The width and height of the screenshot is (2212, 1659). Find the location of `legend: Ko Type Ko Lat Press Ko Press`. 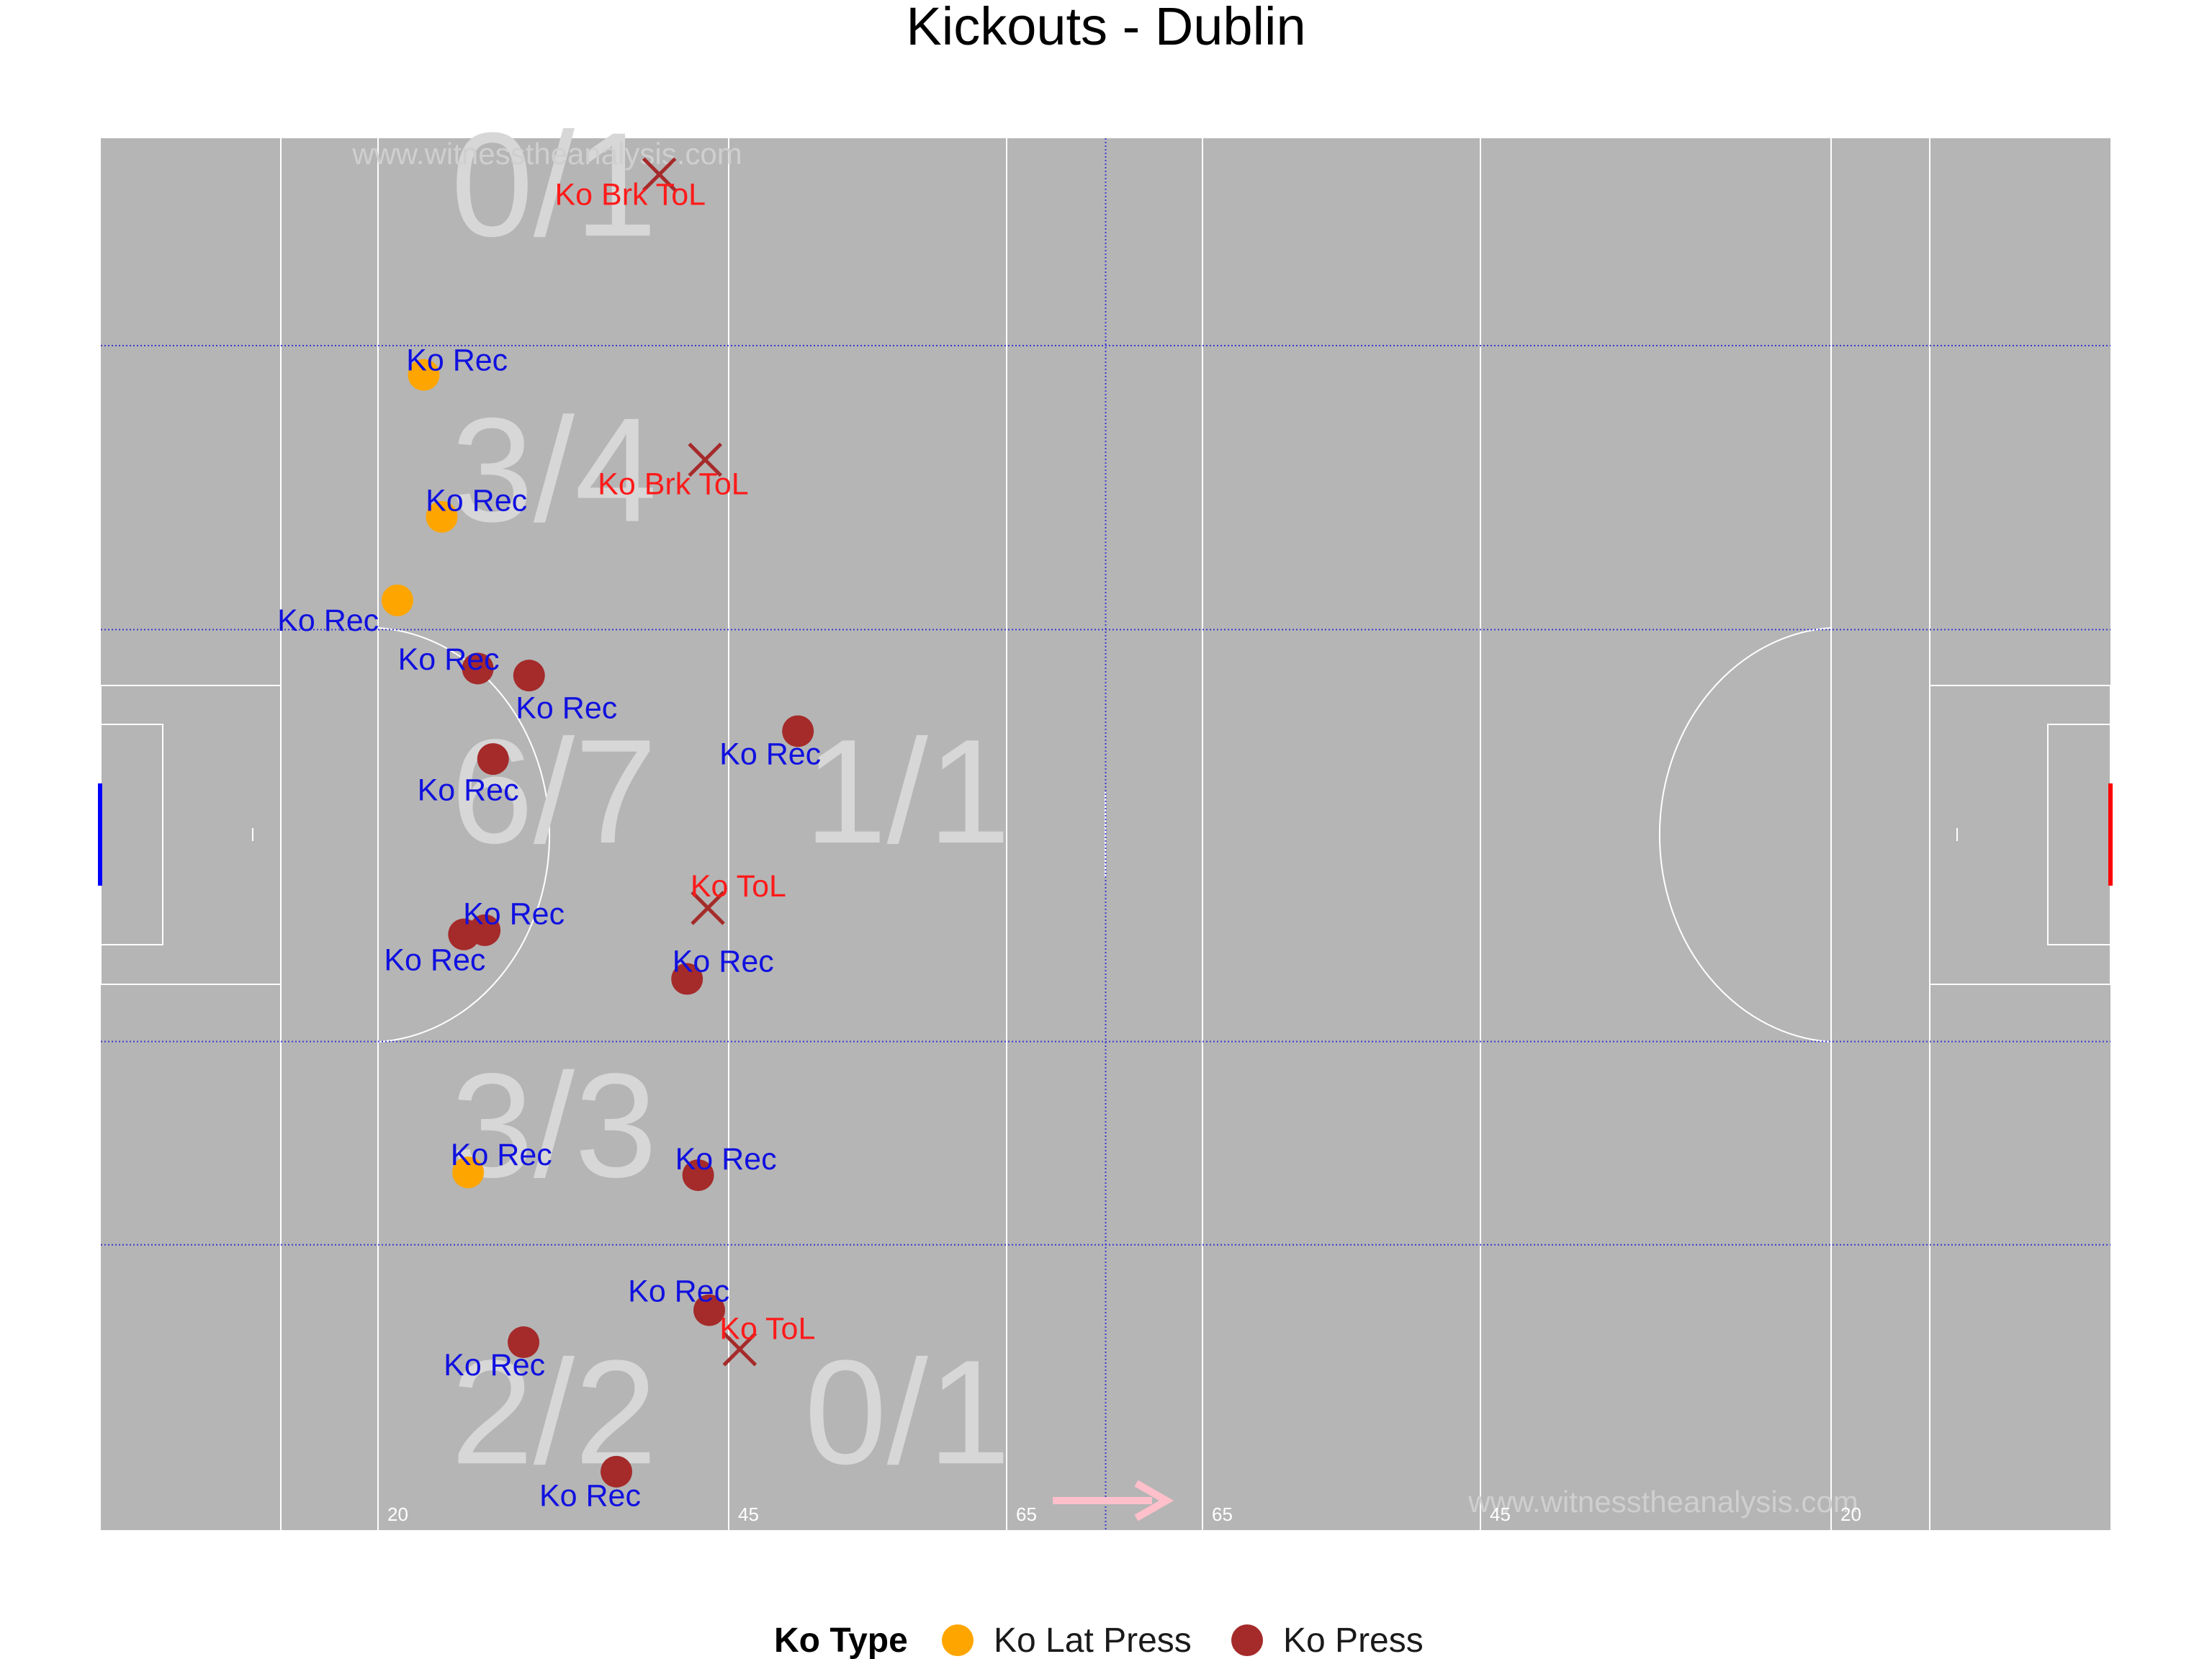

legend: Ko Type Ko Lat Press Ko Press is located at coordinates (1099, 1640).